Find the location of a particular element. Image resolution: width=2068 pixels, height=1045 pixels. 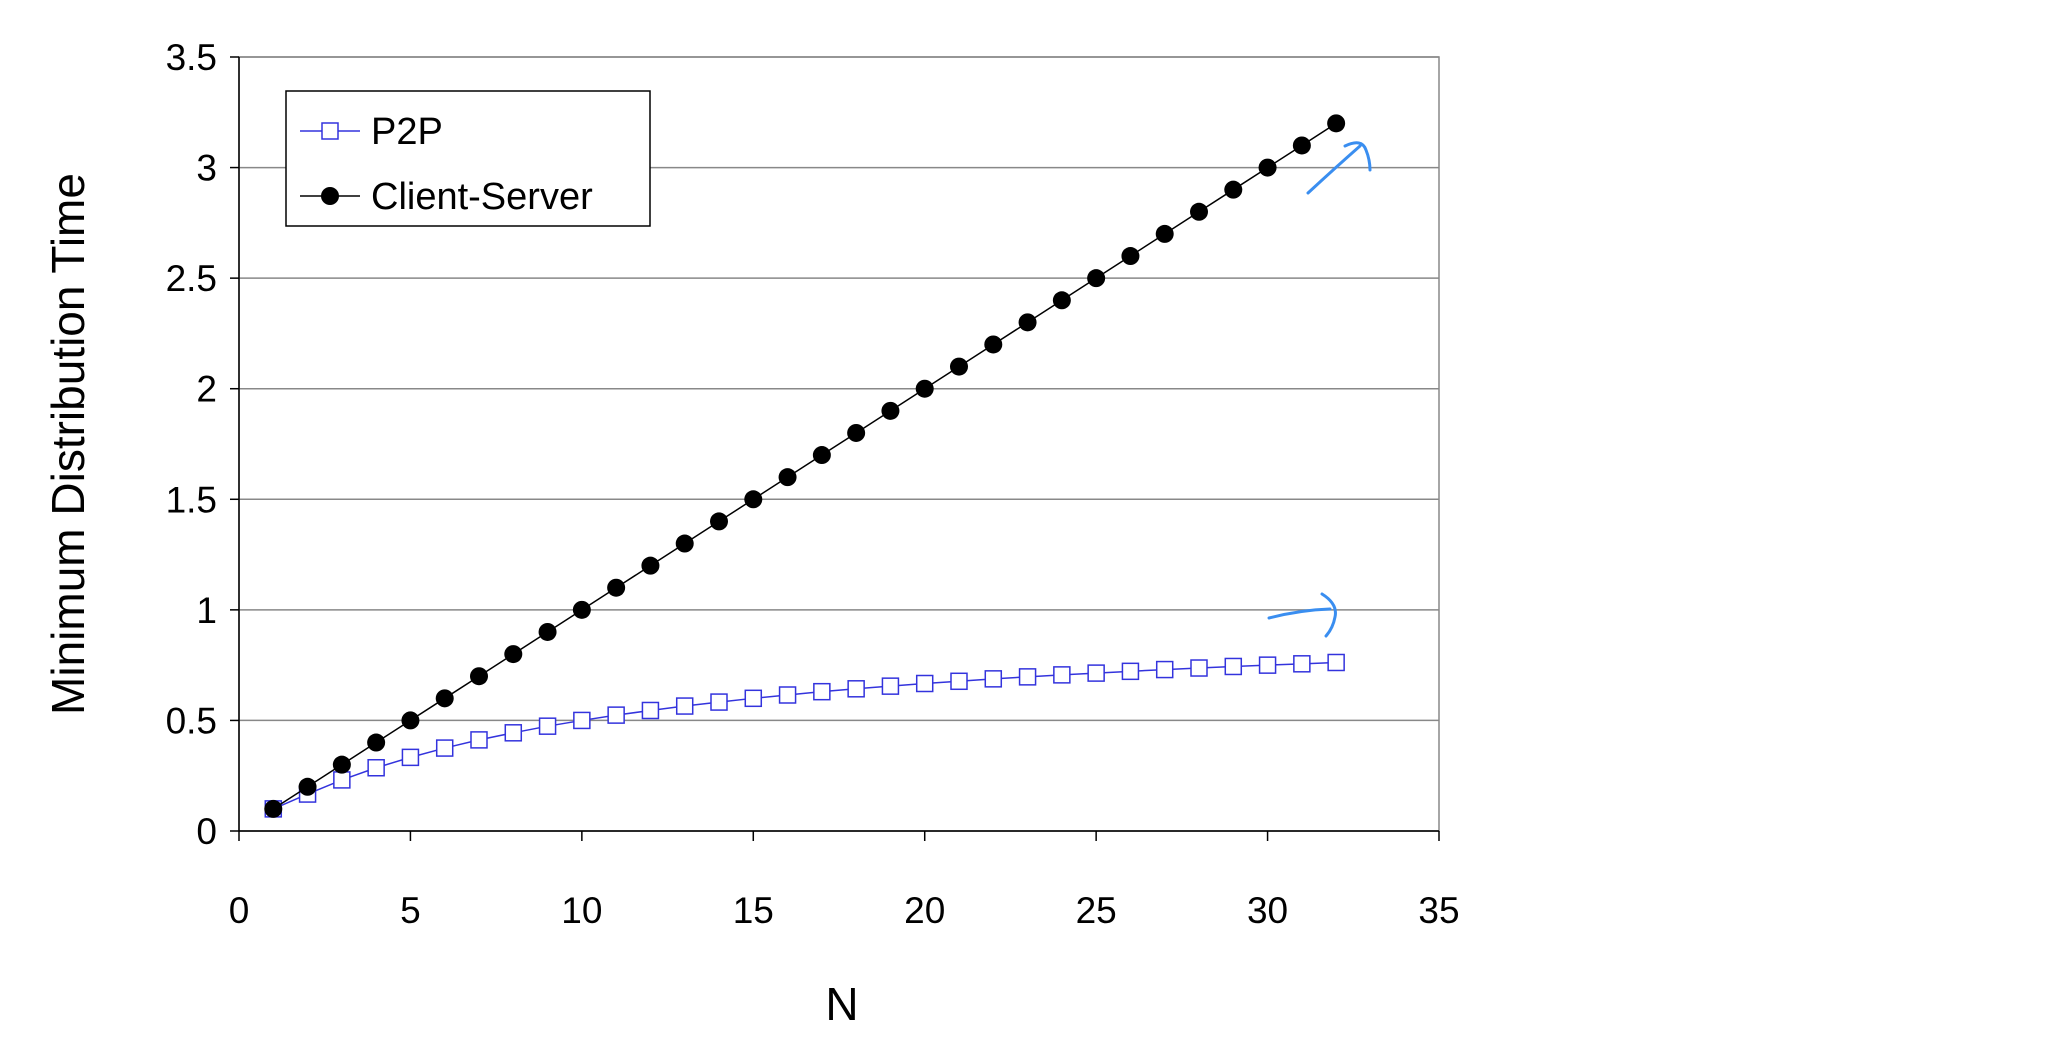

y-tick-label: 0 is located at coordinates (206, 831).